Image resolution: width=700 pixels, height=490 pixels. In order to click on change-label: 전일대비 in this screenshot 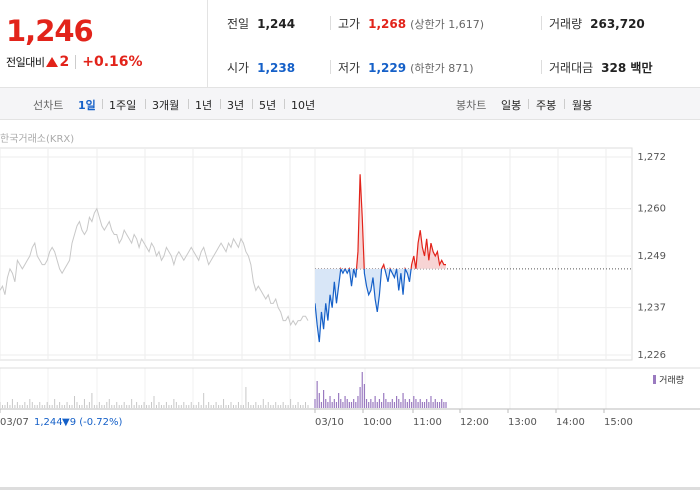, I will do `click(25, 62)`.